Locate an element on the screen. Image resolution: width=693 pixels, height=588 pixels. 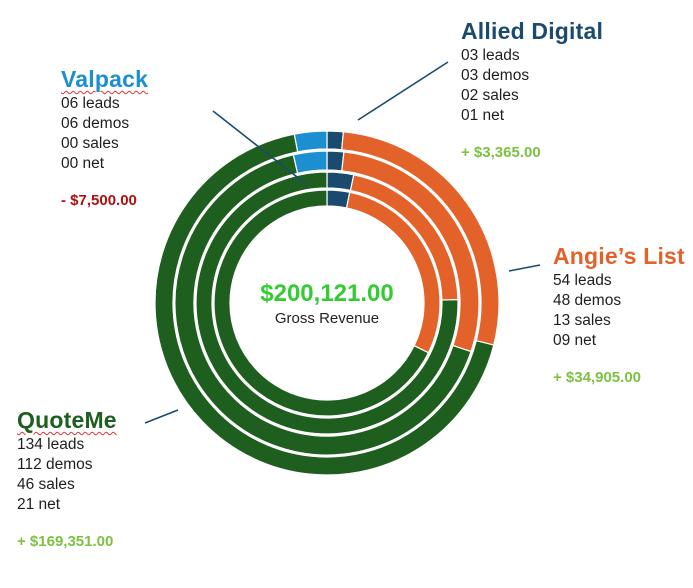
stat-demos: 03 demos is located at coordinates (495, 75).